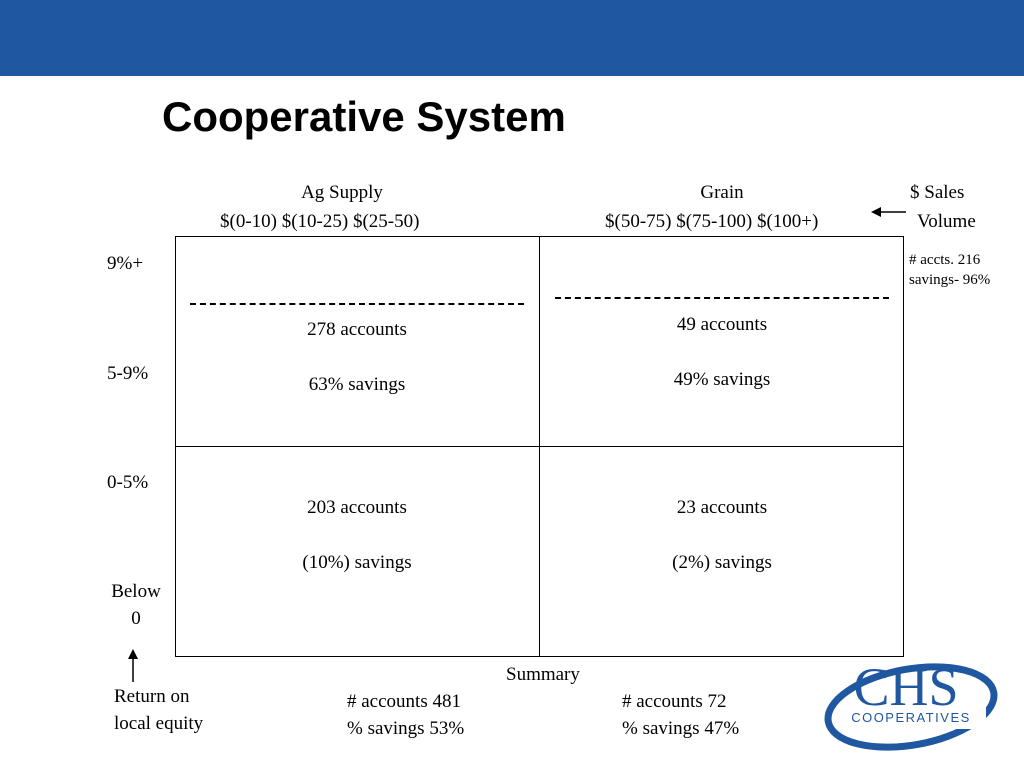  I want to click on sales-volume-label-line2: Volume, so click(946, 221).